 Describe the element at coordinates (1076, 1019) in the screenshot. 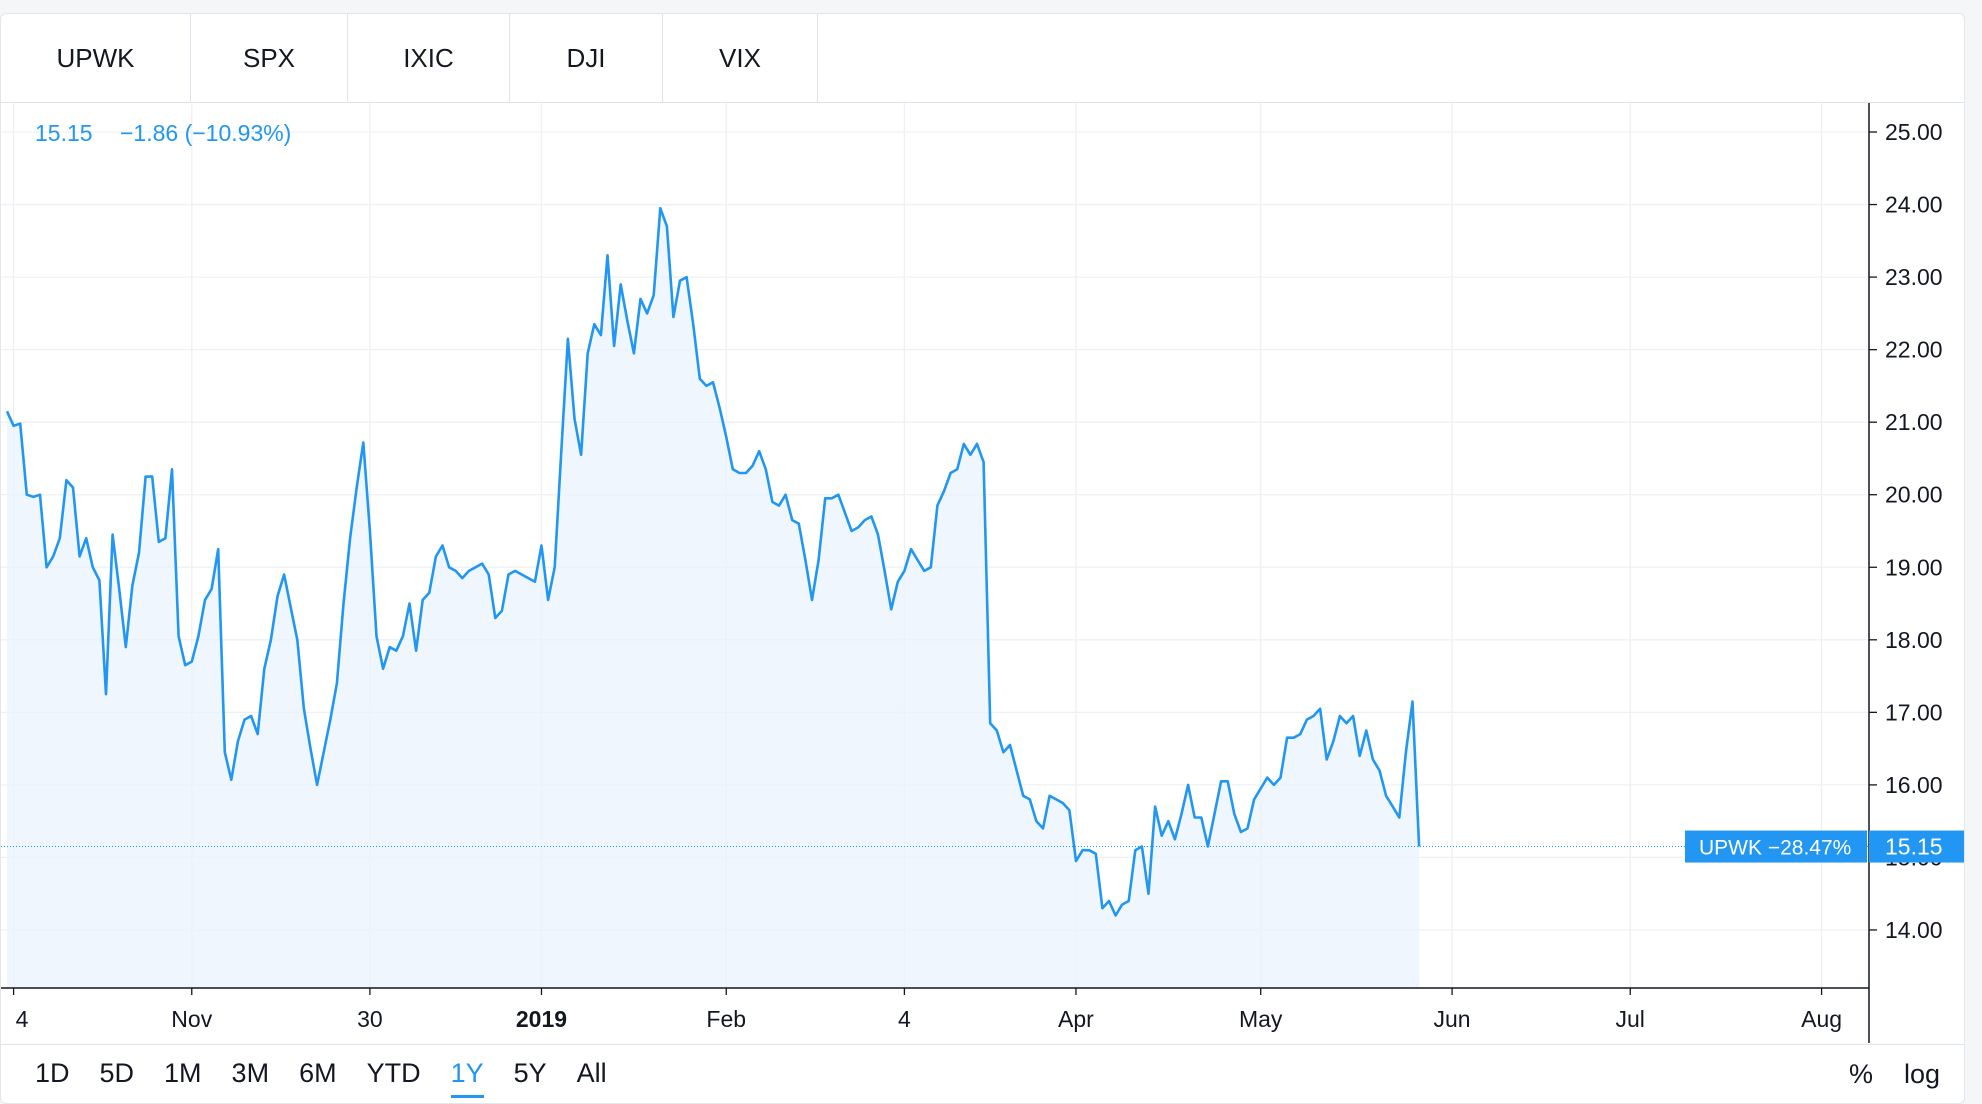

I see `x-tick-label: Apr` at that location.